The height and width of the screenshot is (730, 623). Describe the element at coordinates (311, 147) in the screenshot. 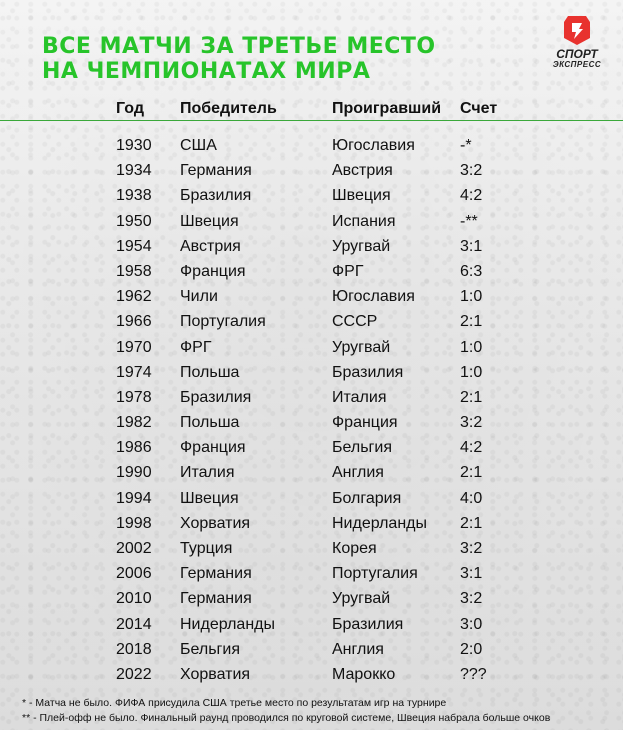

I see `table-row: 1930 США Югославия -*` at that location.